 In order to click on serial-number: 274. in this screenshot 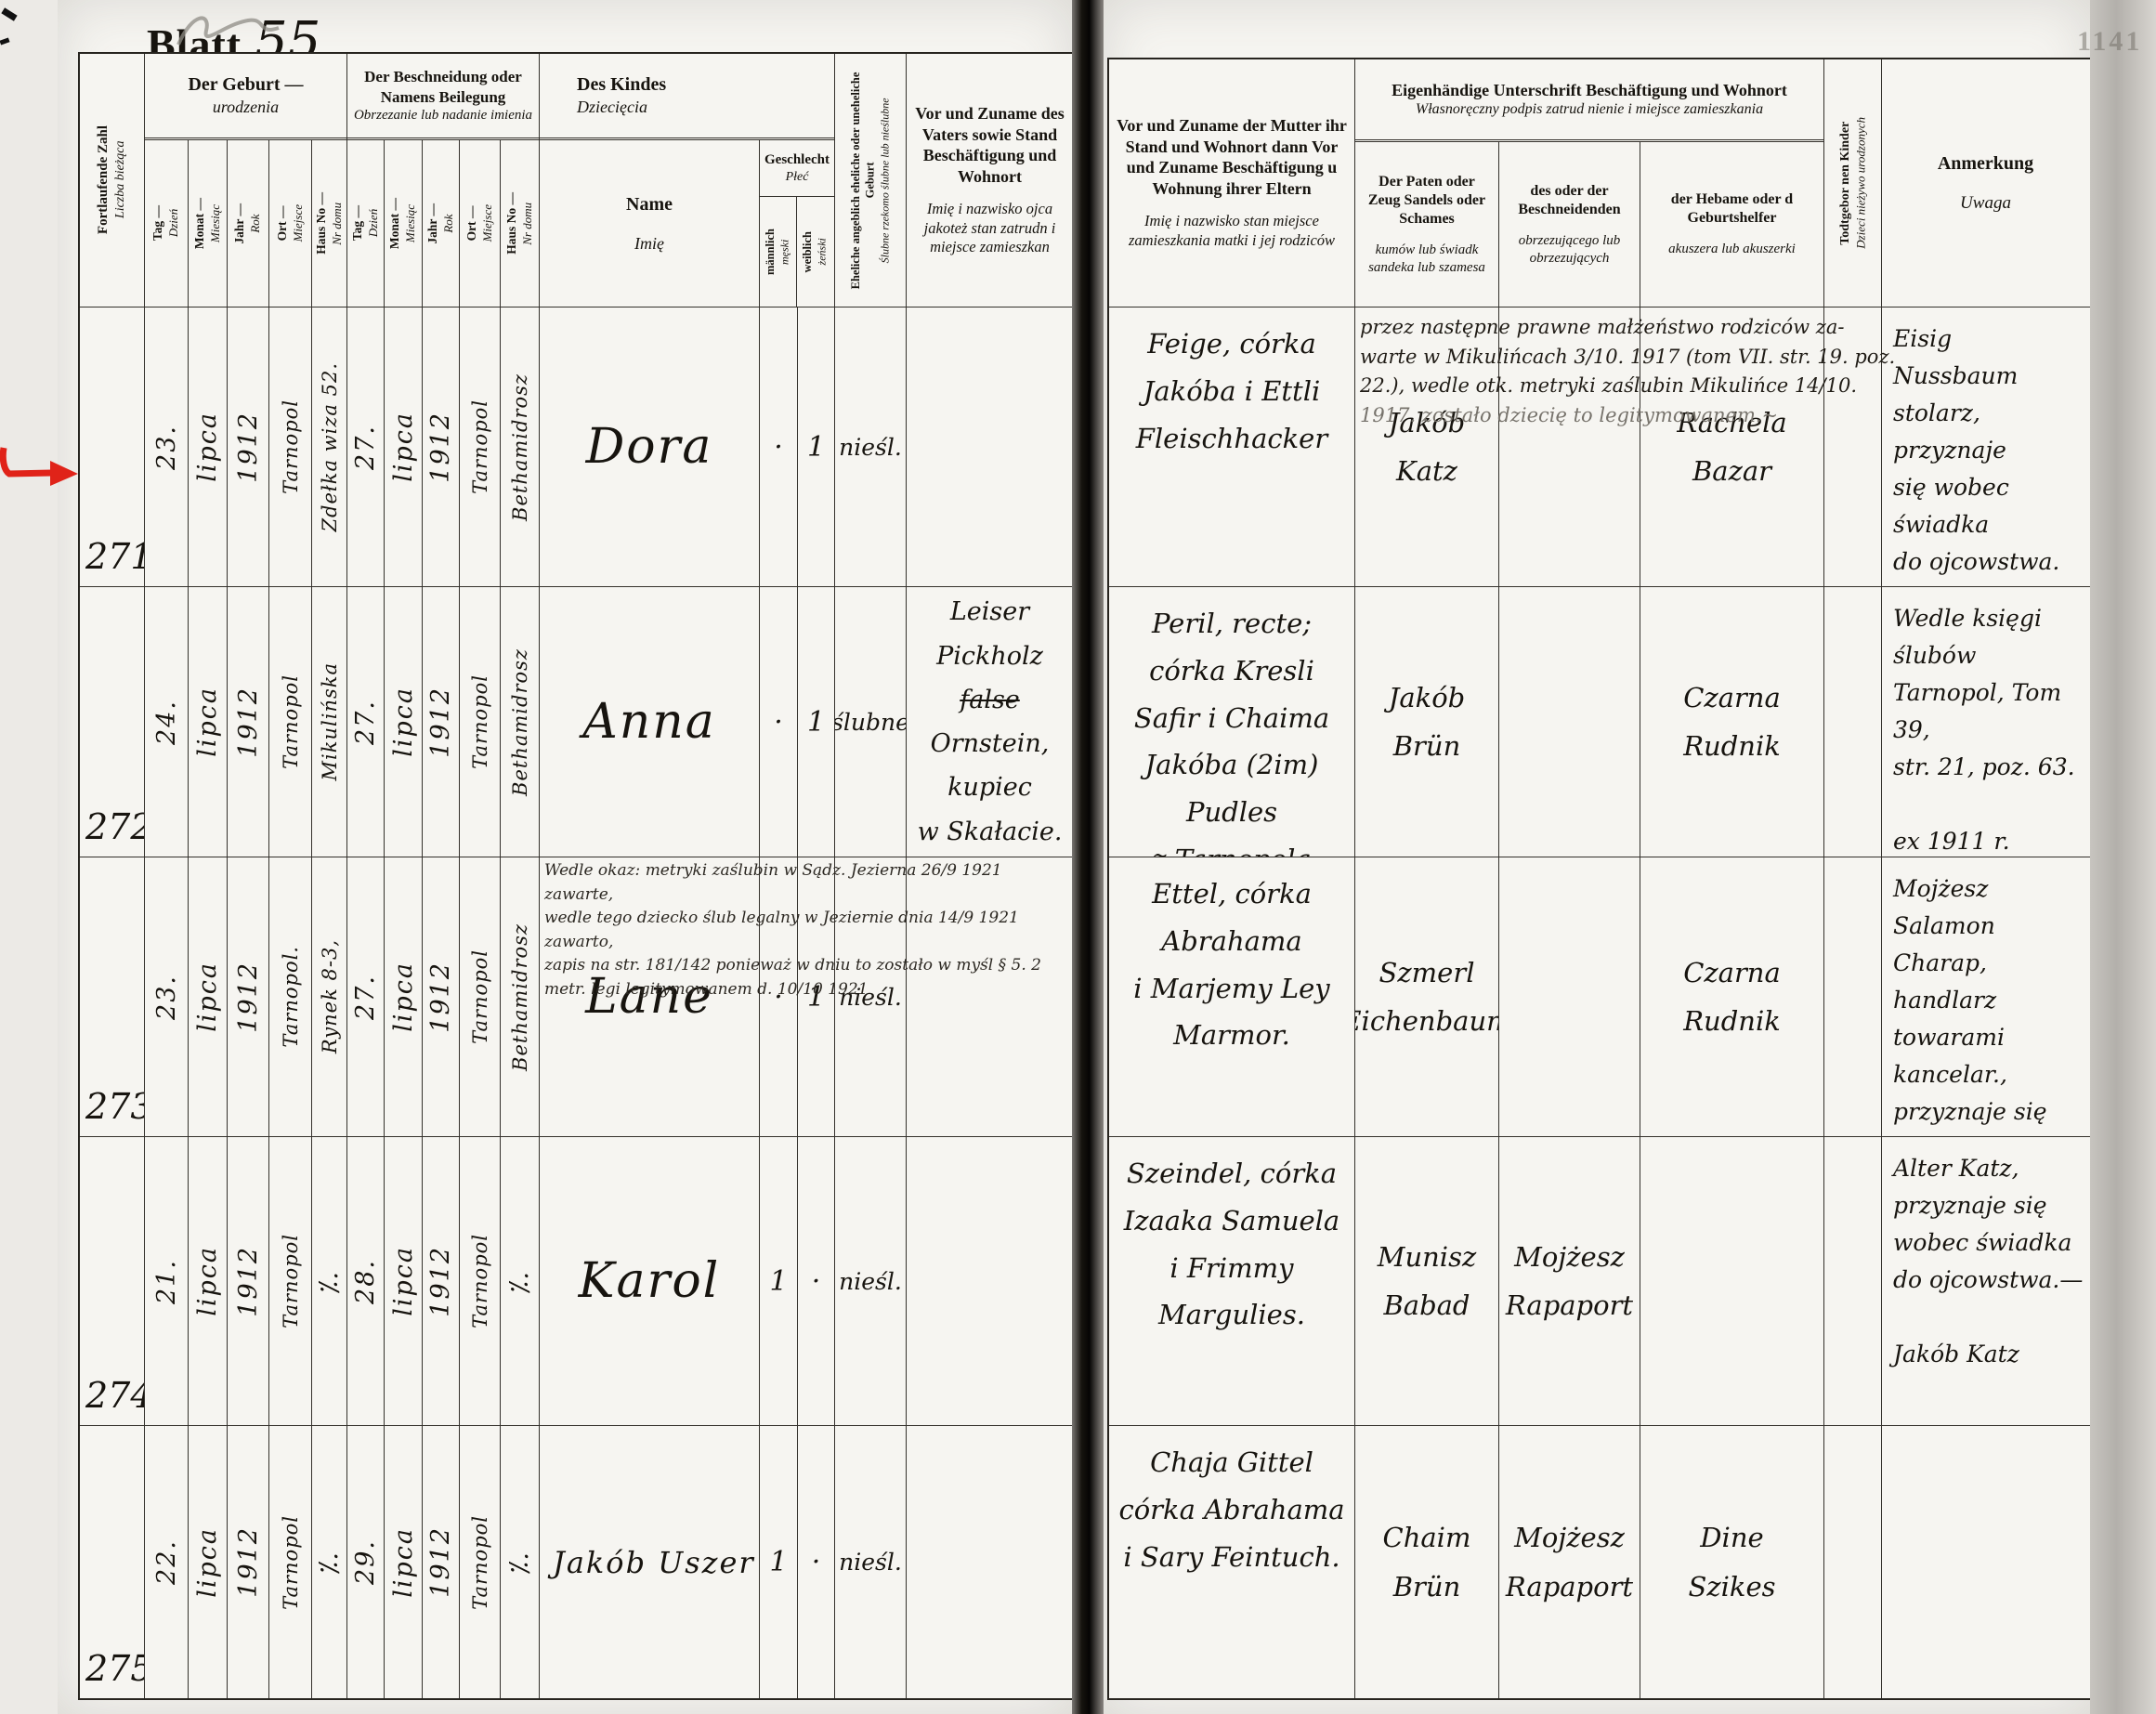, I will do `click(114, 1395)`.